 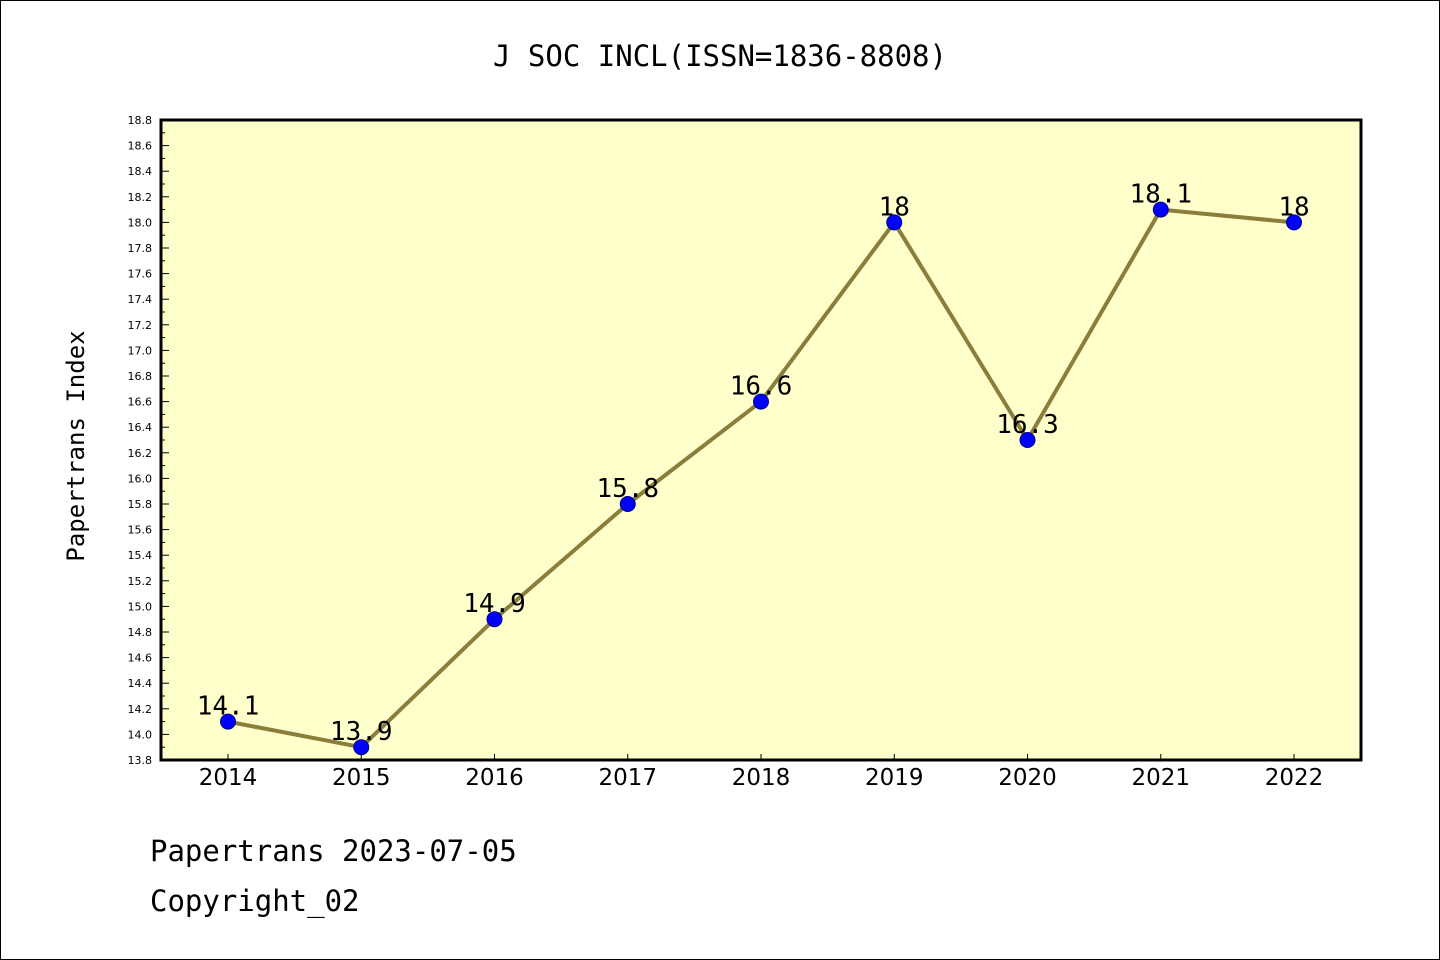 I want to click on data-label: 18.1, so click(x=1160, y=195).